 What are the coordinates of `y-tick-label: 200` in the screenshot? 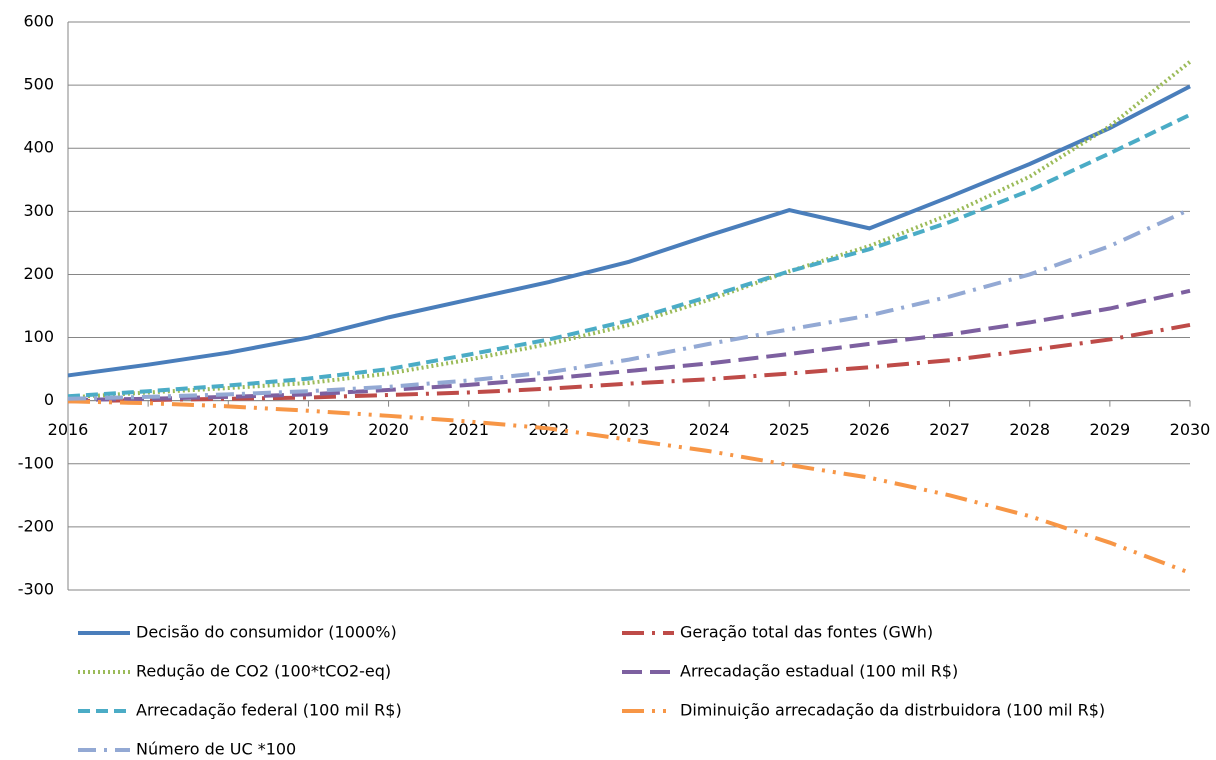 It's located at (38, 273).